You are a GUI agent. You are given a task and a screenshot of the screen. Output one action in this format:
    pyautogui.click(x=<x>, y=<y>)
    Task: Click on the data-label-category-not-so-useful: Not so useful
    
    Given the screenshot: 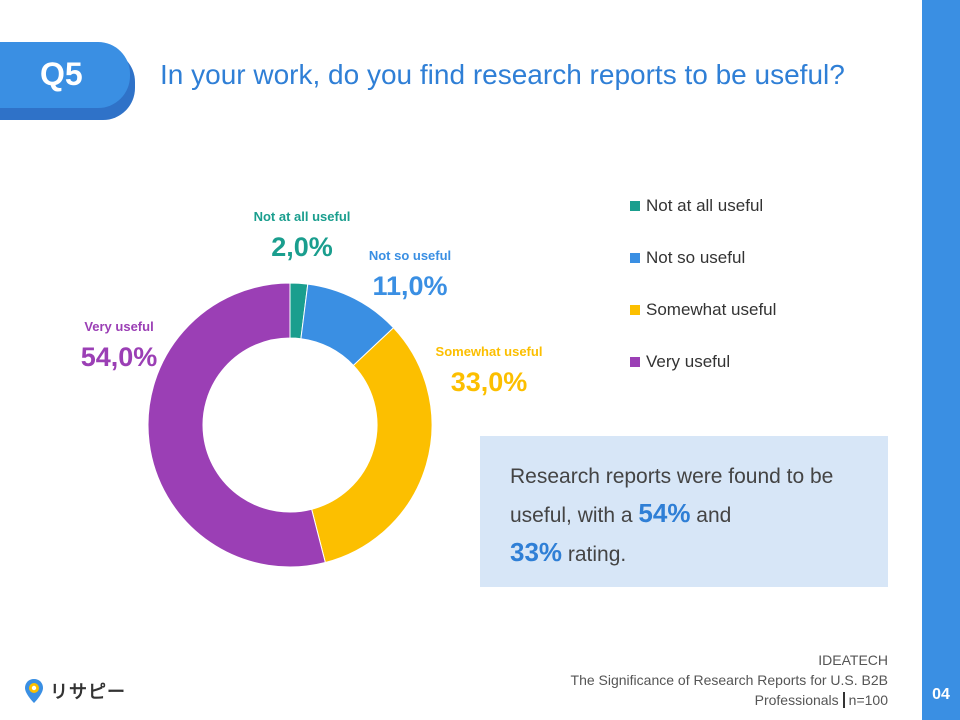 What is the action you would take?
    pyautogui.click(x=410, y=255)
    